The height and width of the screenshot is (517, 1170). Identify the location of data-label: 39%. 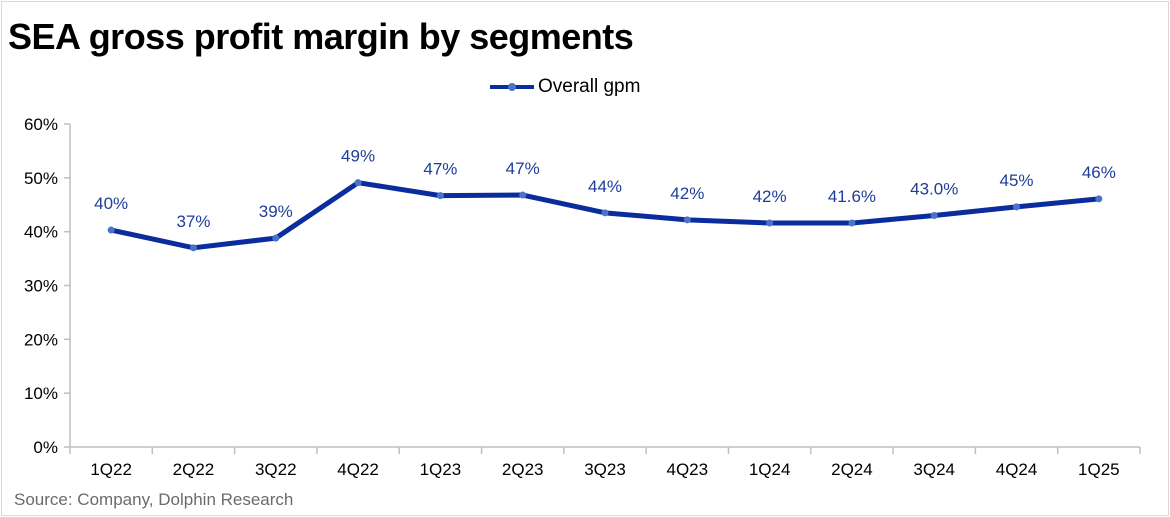
(276, 211).